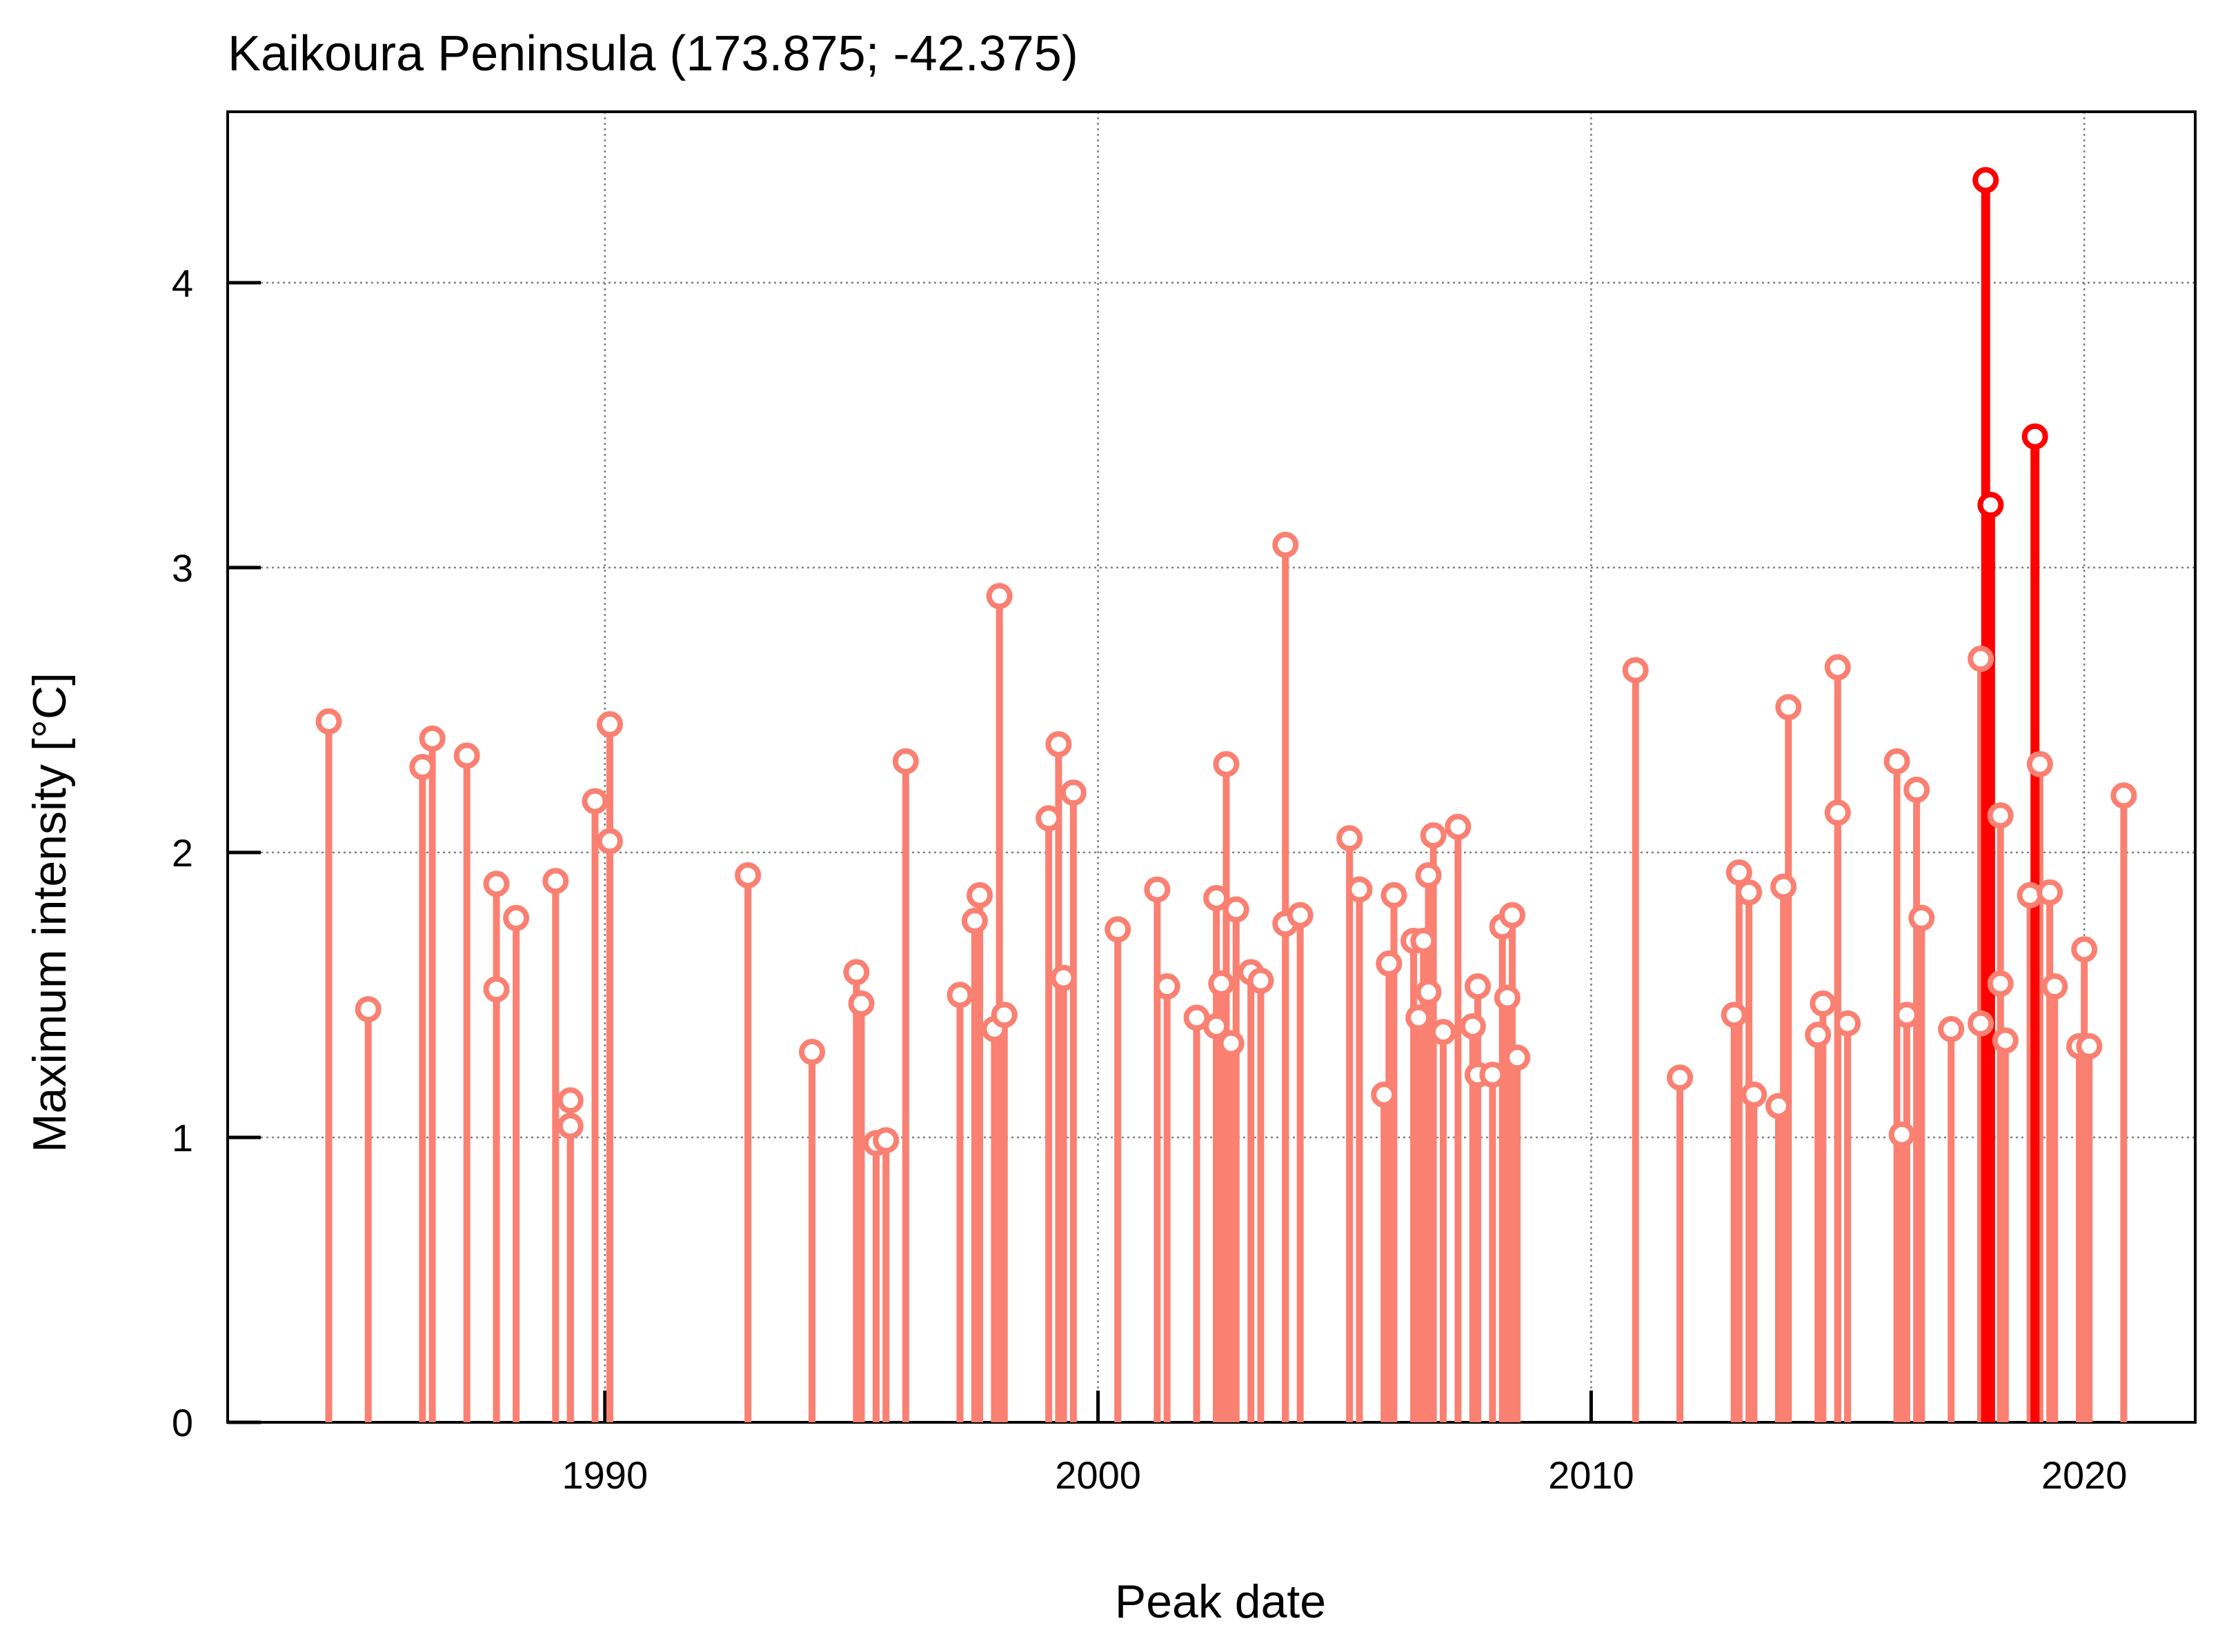  I want to click on y-tick-label: 4, so click(182, 283).